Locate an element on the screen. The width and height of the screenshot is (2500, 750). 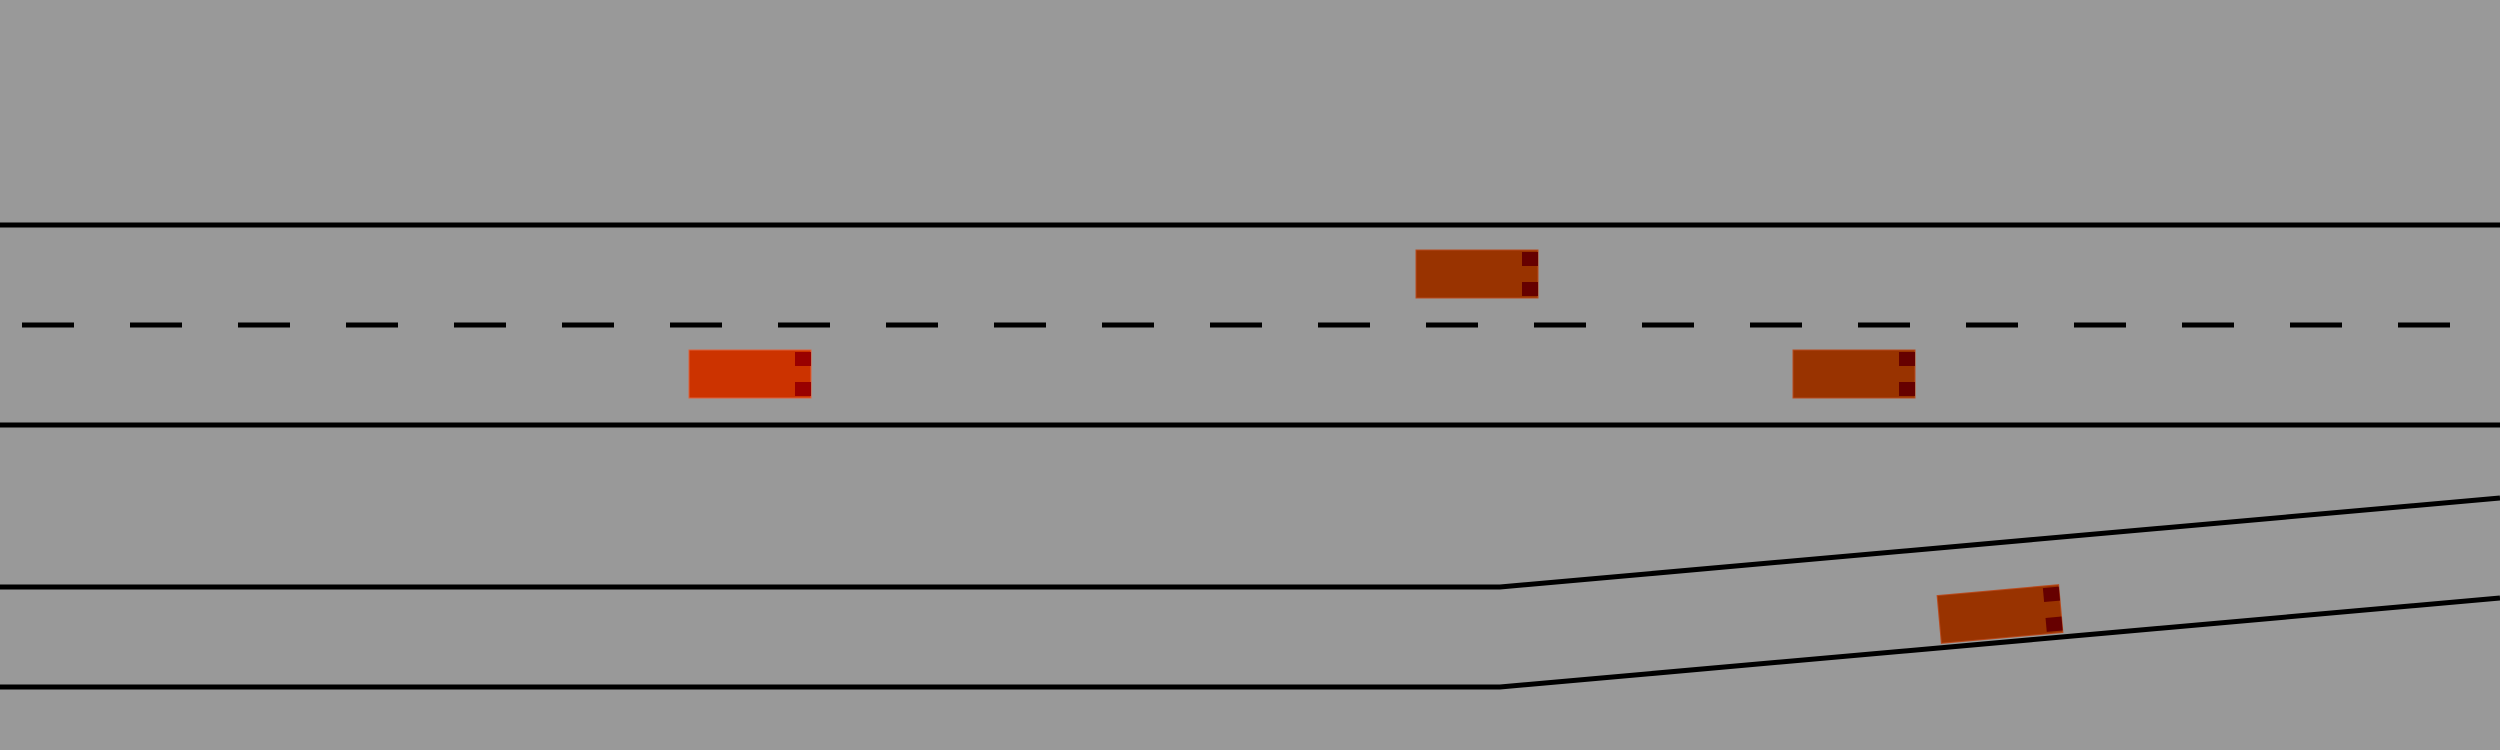
vehicle-npc-lower is located at coordinates (1854, 374).